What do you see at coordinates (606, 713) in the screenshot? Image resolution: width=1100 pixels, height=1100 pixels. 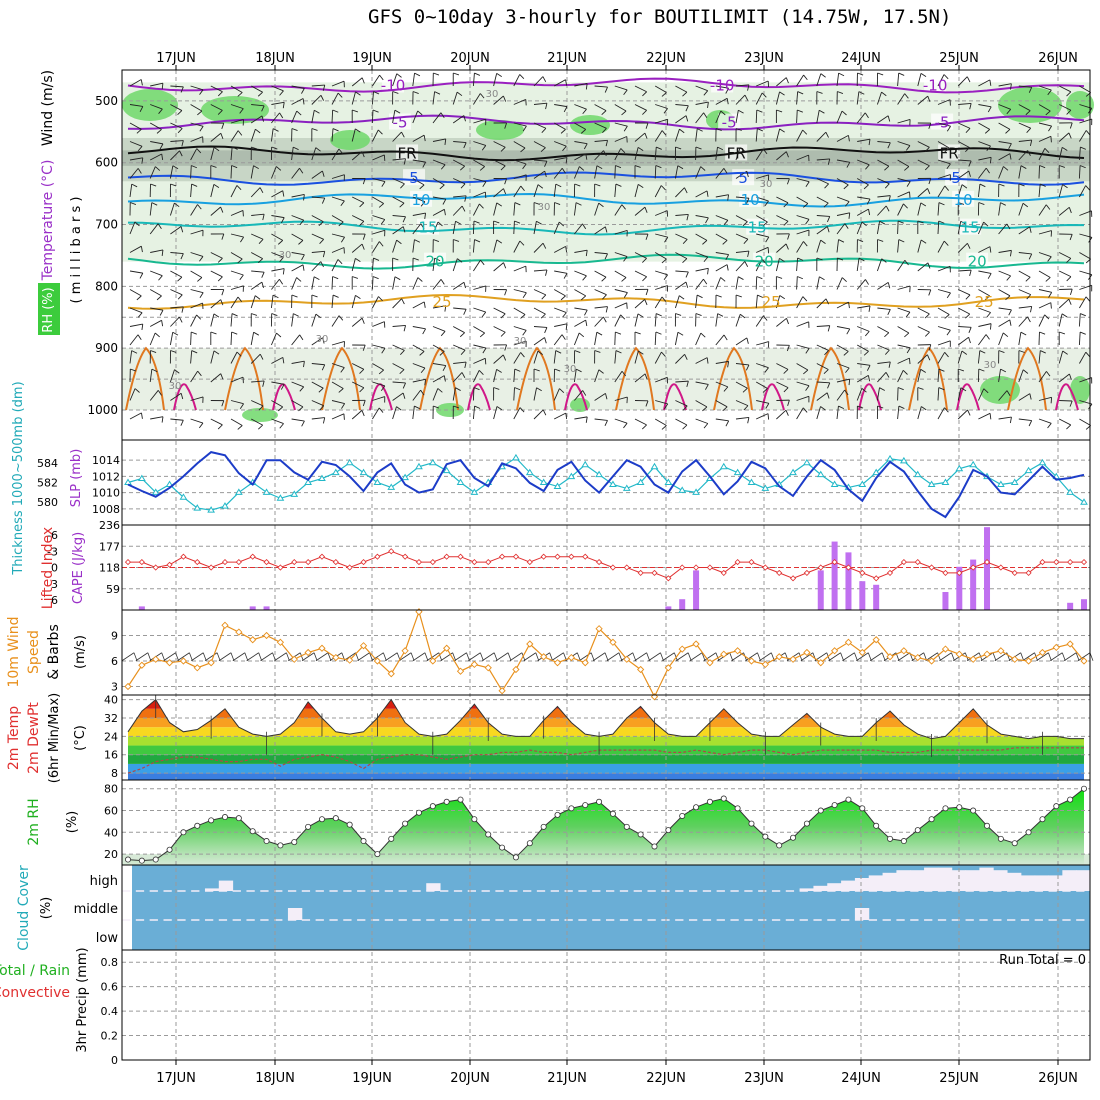 I see `temp-band` at bounding box center [606, 713].